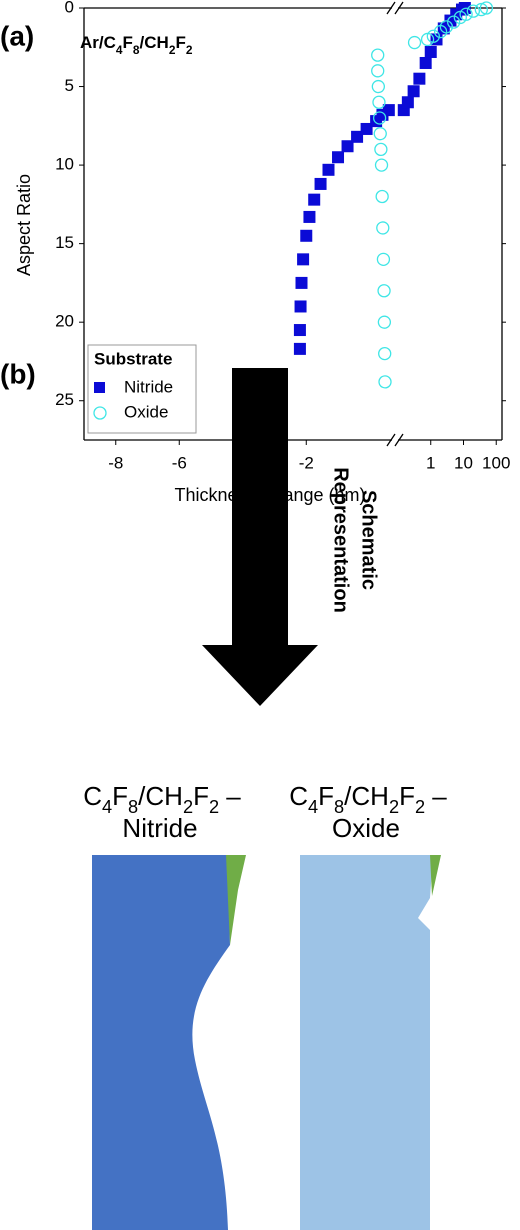 The image size is (520, 1230). What do you see at coordinates (64, 242) in the screenshot?
I see `y-tick-label: 15` at bounding box center [64, 242].